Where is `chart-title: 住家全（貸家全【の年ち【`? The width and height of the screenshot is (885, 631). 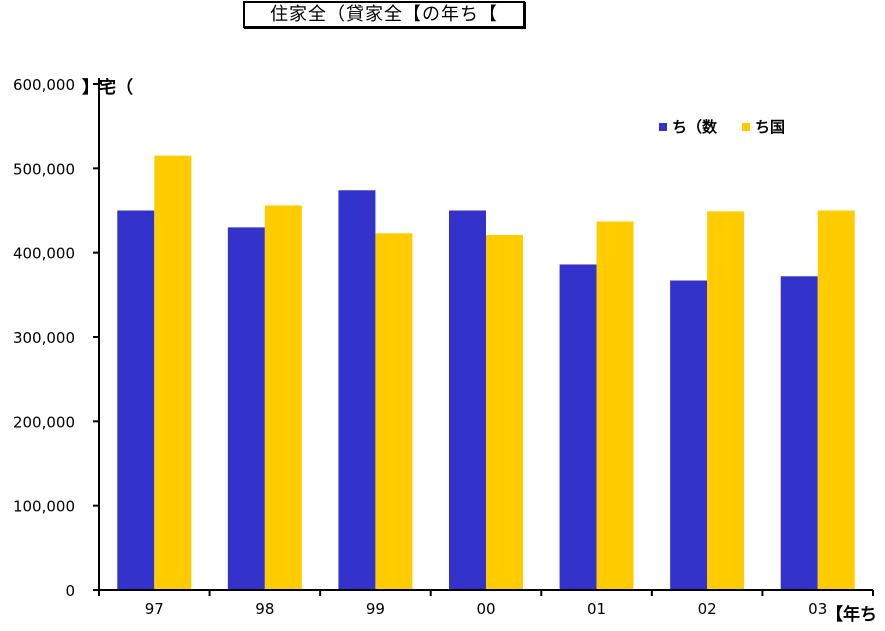 chart-title: 住家全（貸家全【の年ち【 is located at coordinates (384, 14).